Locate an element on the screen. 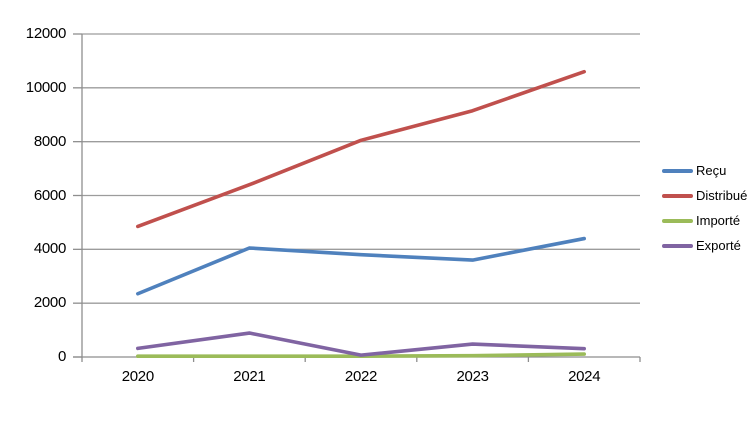 Image resolution: width=750 pixels, height=424 pixels. x-tick-label: 2020 is located at coordinates (137, 376).